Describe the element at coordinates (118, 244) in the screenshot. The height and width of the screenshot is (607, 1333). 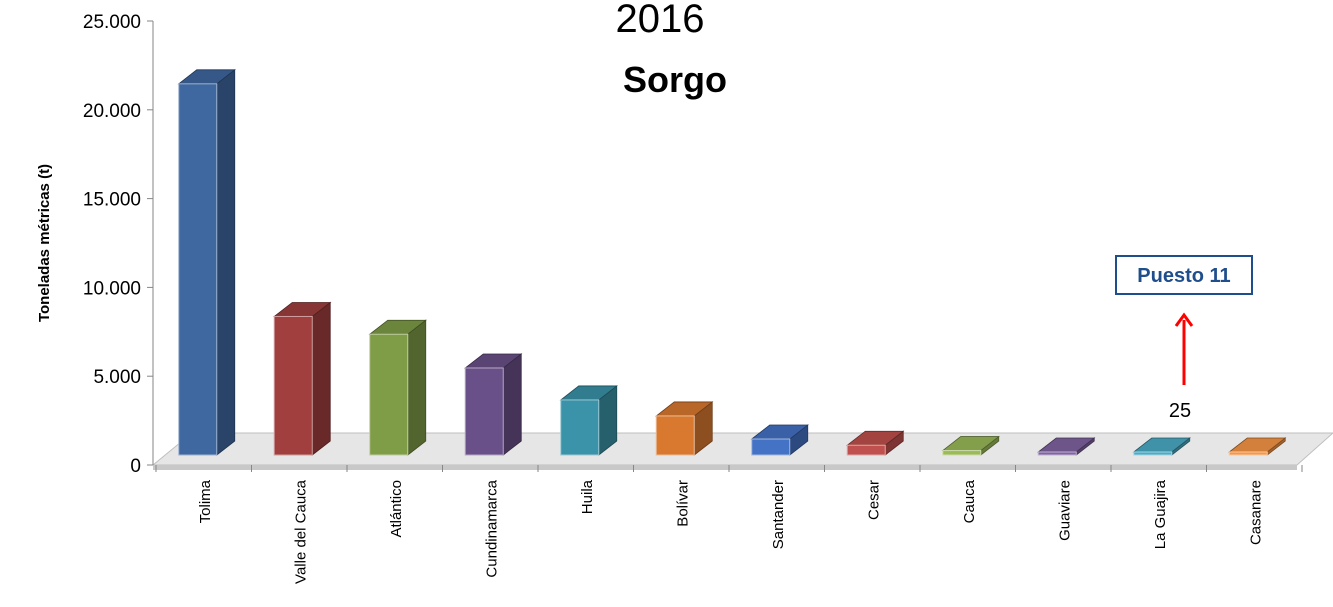
I see `y-axis: 0 5.000 10.000 15.000 20.000 25.000` at that location.